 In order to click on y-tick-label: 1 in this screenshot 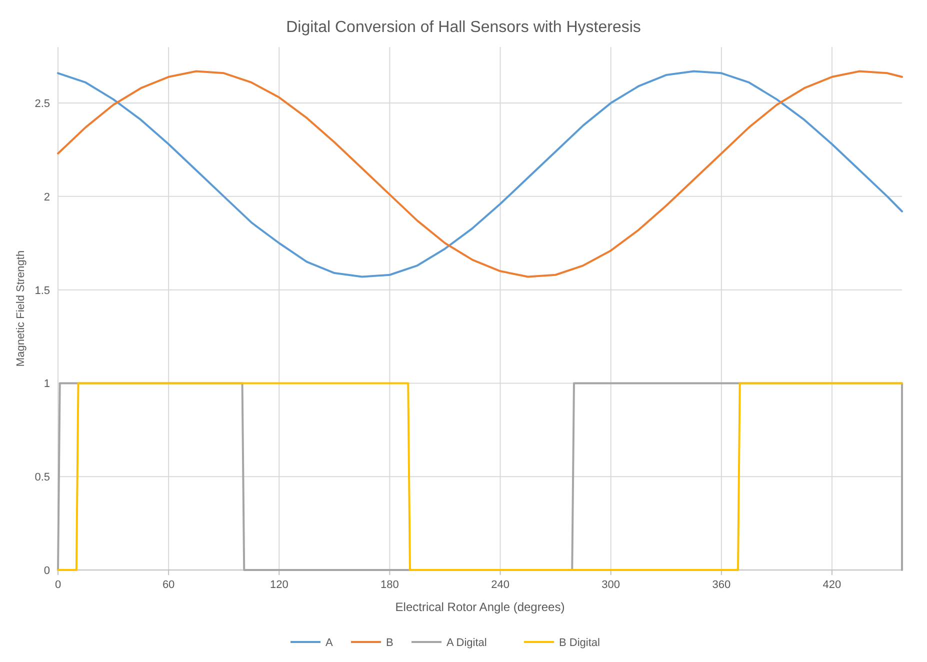, I will do `click(47, 384)`.